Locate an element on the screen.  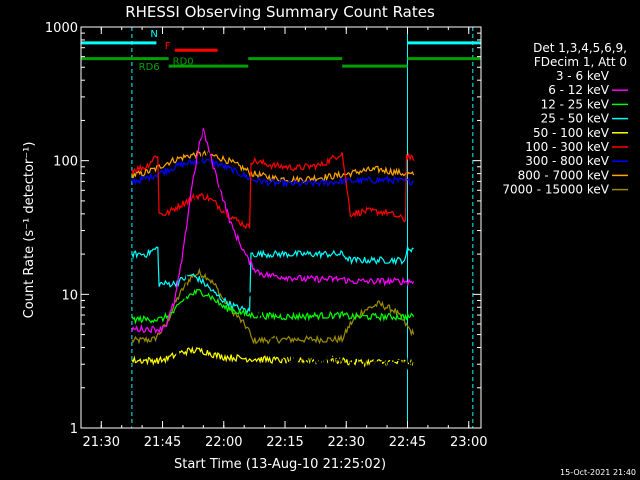
legend-entry-label: 300 - 800 keV is located at coordinates (567, 161).